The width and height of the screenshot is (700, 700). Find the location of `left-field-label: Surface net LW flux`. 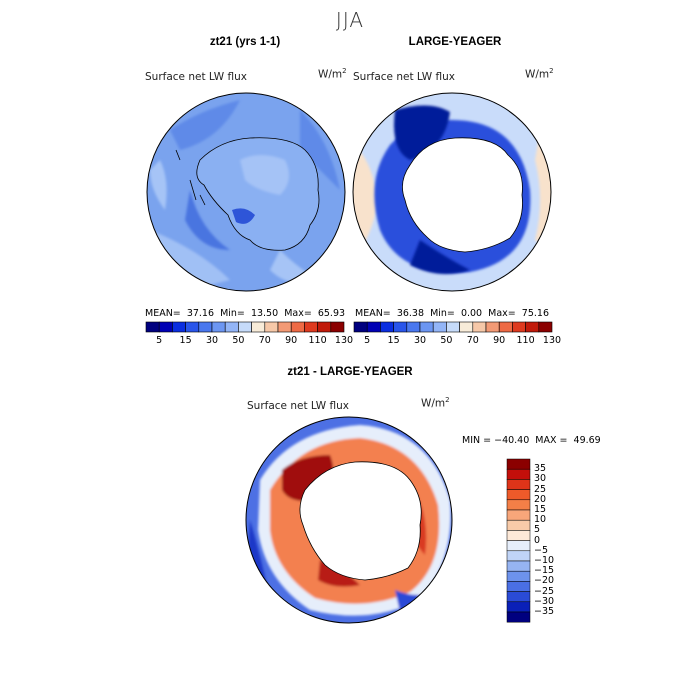

left-field-label: Surface net LW flux is located at coordinates (196, 77).